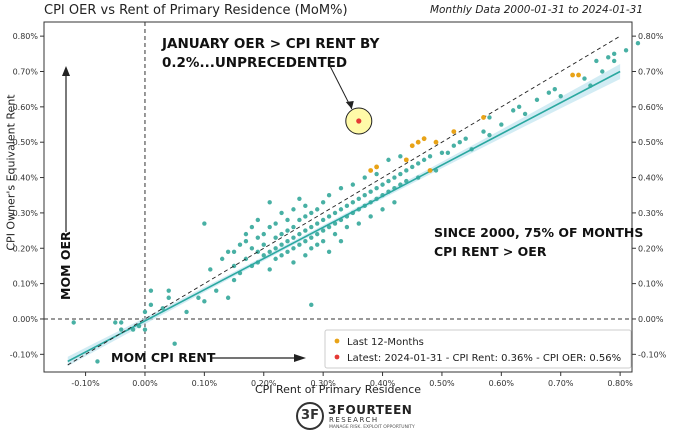 Image resolution: width=679 pixels, height=436 pixels. I want to click on x-tick-label: 0.30%, so click(323, 383).